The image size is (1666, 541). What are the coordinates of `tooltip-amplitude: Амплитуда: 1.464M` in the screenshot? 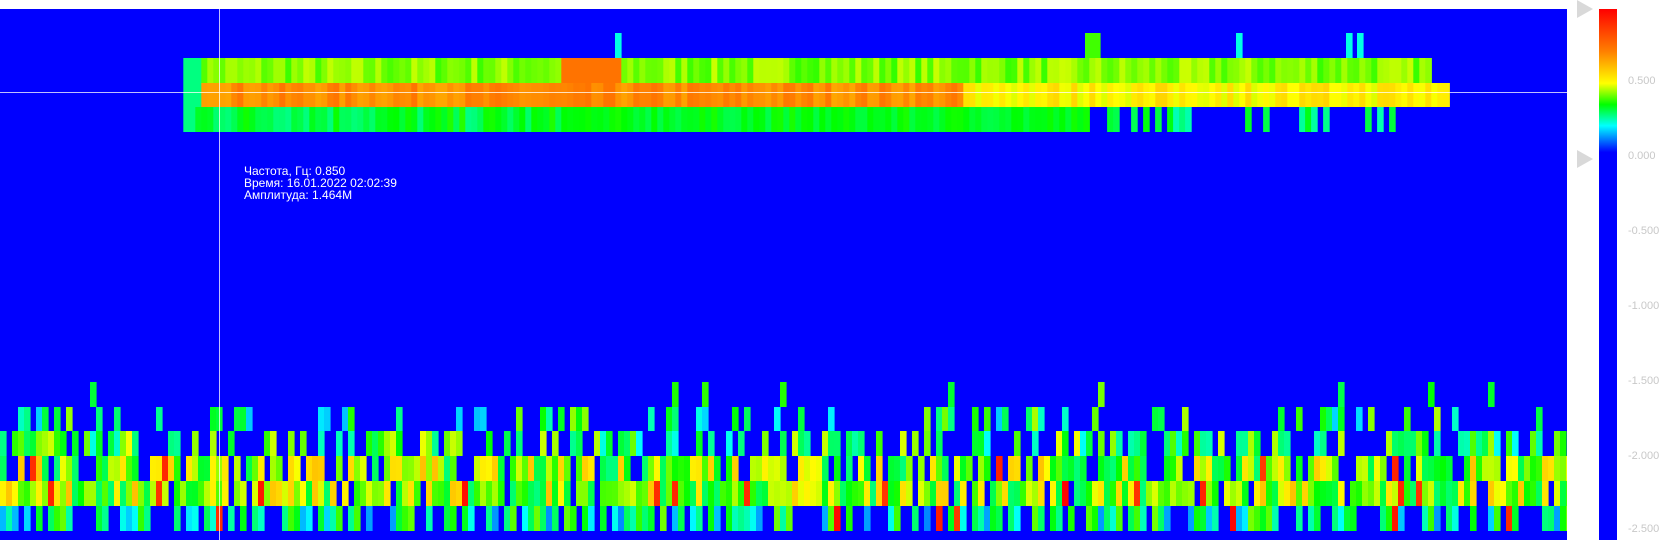 It's located at (298, 195).